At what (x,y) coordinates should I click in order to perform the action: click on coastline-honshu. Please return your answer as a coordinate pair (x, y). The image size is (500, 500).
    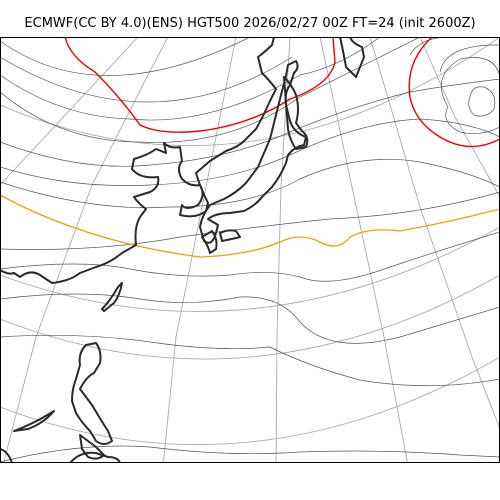
    Looking at the image, I should click on (253, 152).